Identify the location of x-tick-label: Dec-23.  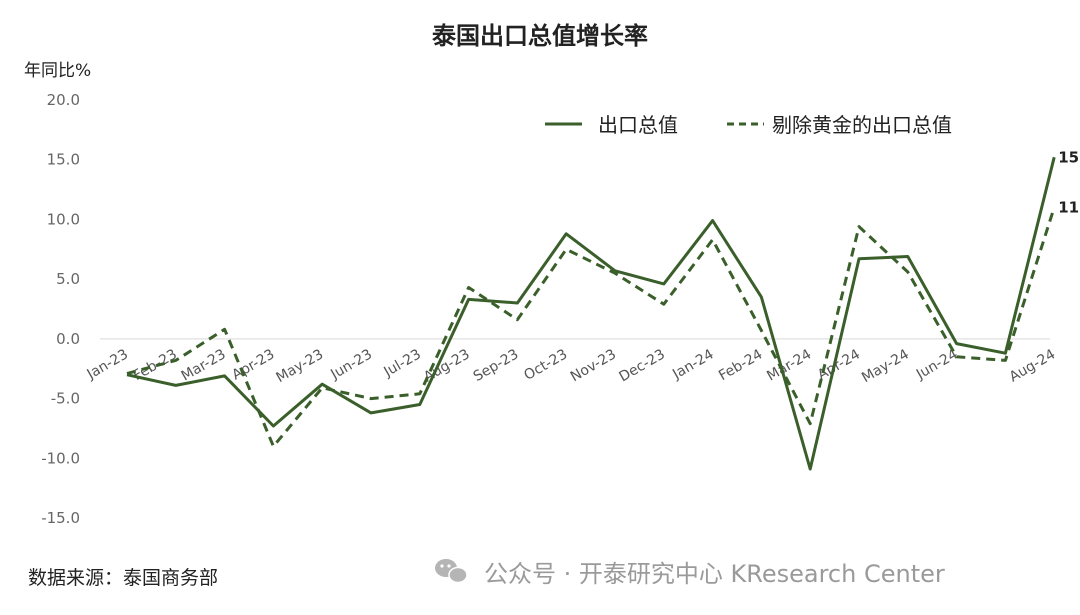
(642, 365).